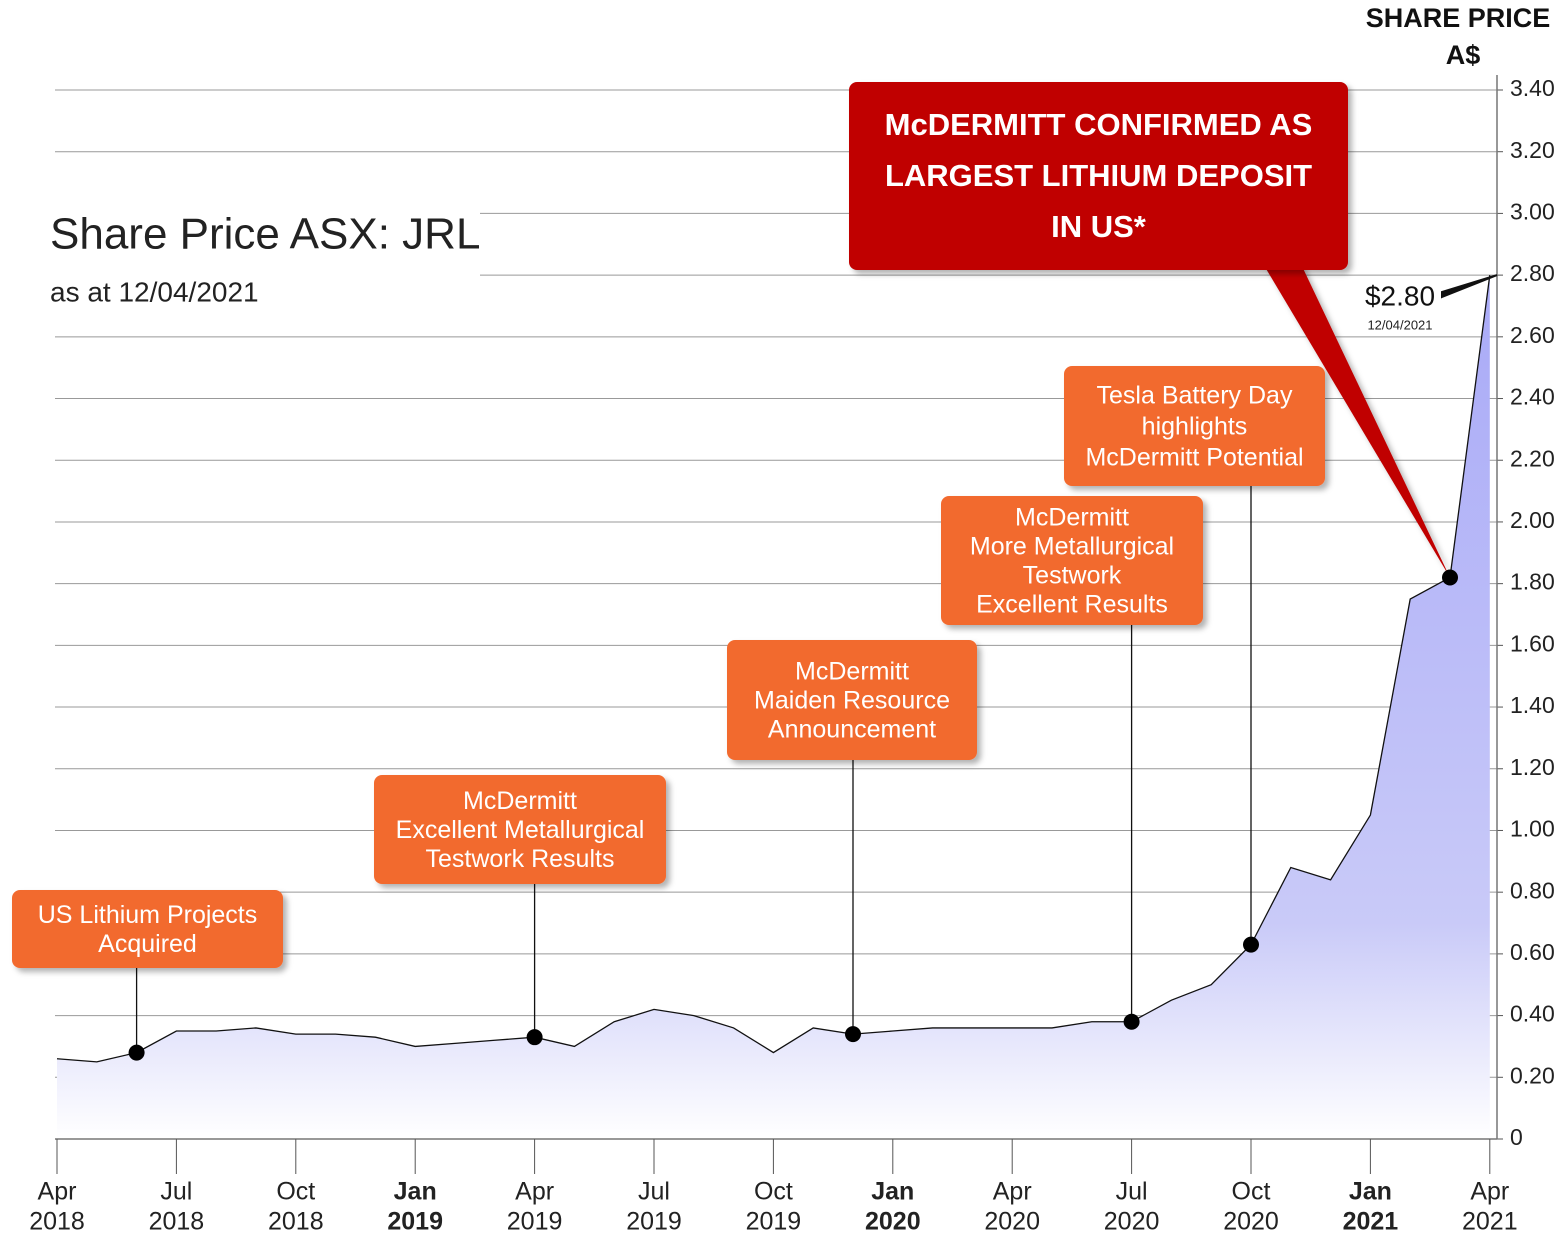 Image resolution: width=1568 pixels, height=1235 pixels. What do you see at coordinates (1099, 226) in the screenshot?
I see `annotation-text: IN US*` at bounding box center [1099, 226].